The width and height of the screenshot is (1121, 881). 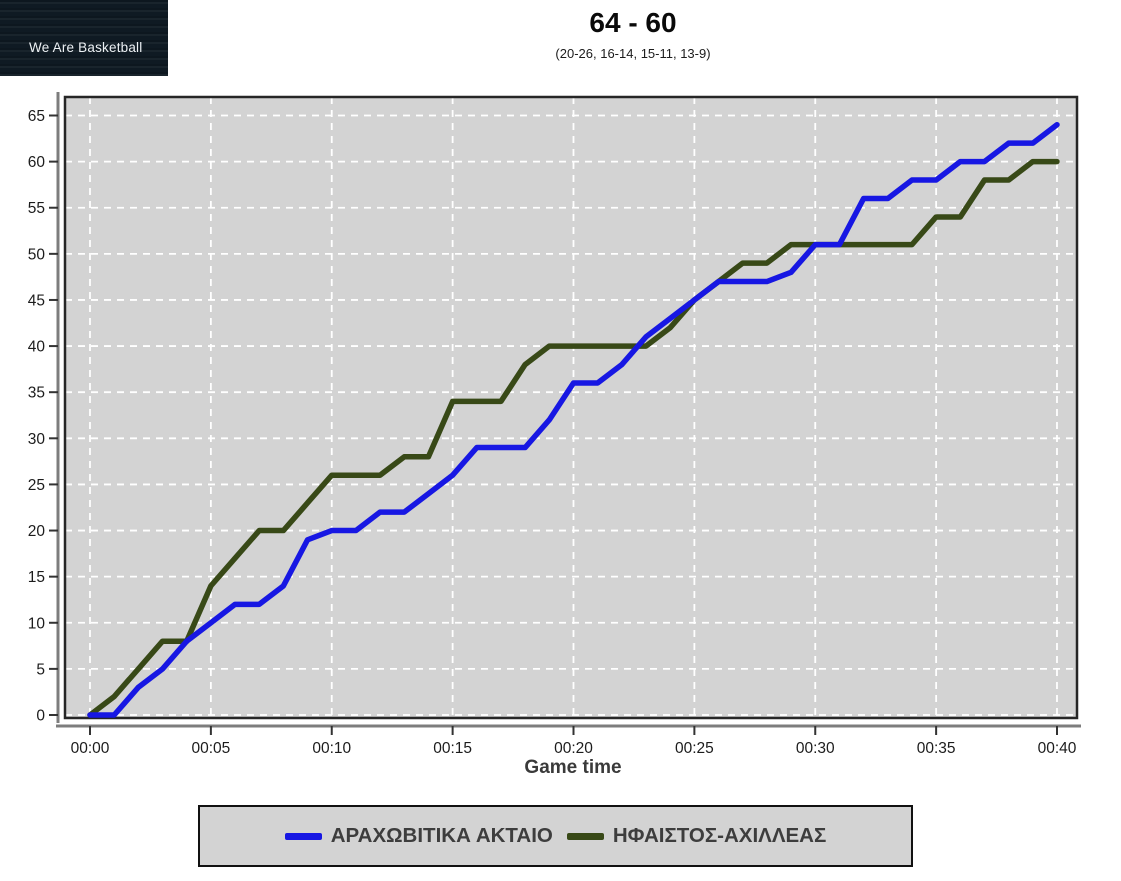 I want to click on svg-text: 00:10, so click(x=331, y=748).